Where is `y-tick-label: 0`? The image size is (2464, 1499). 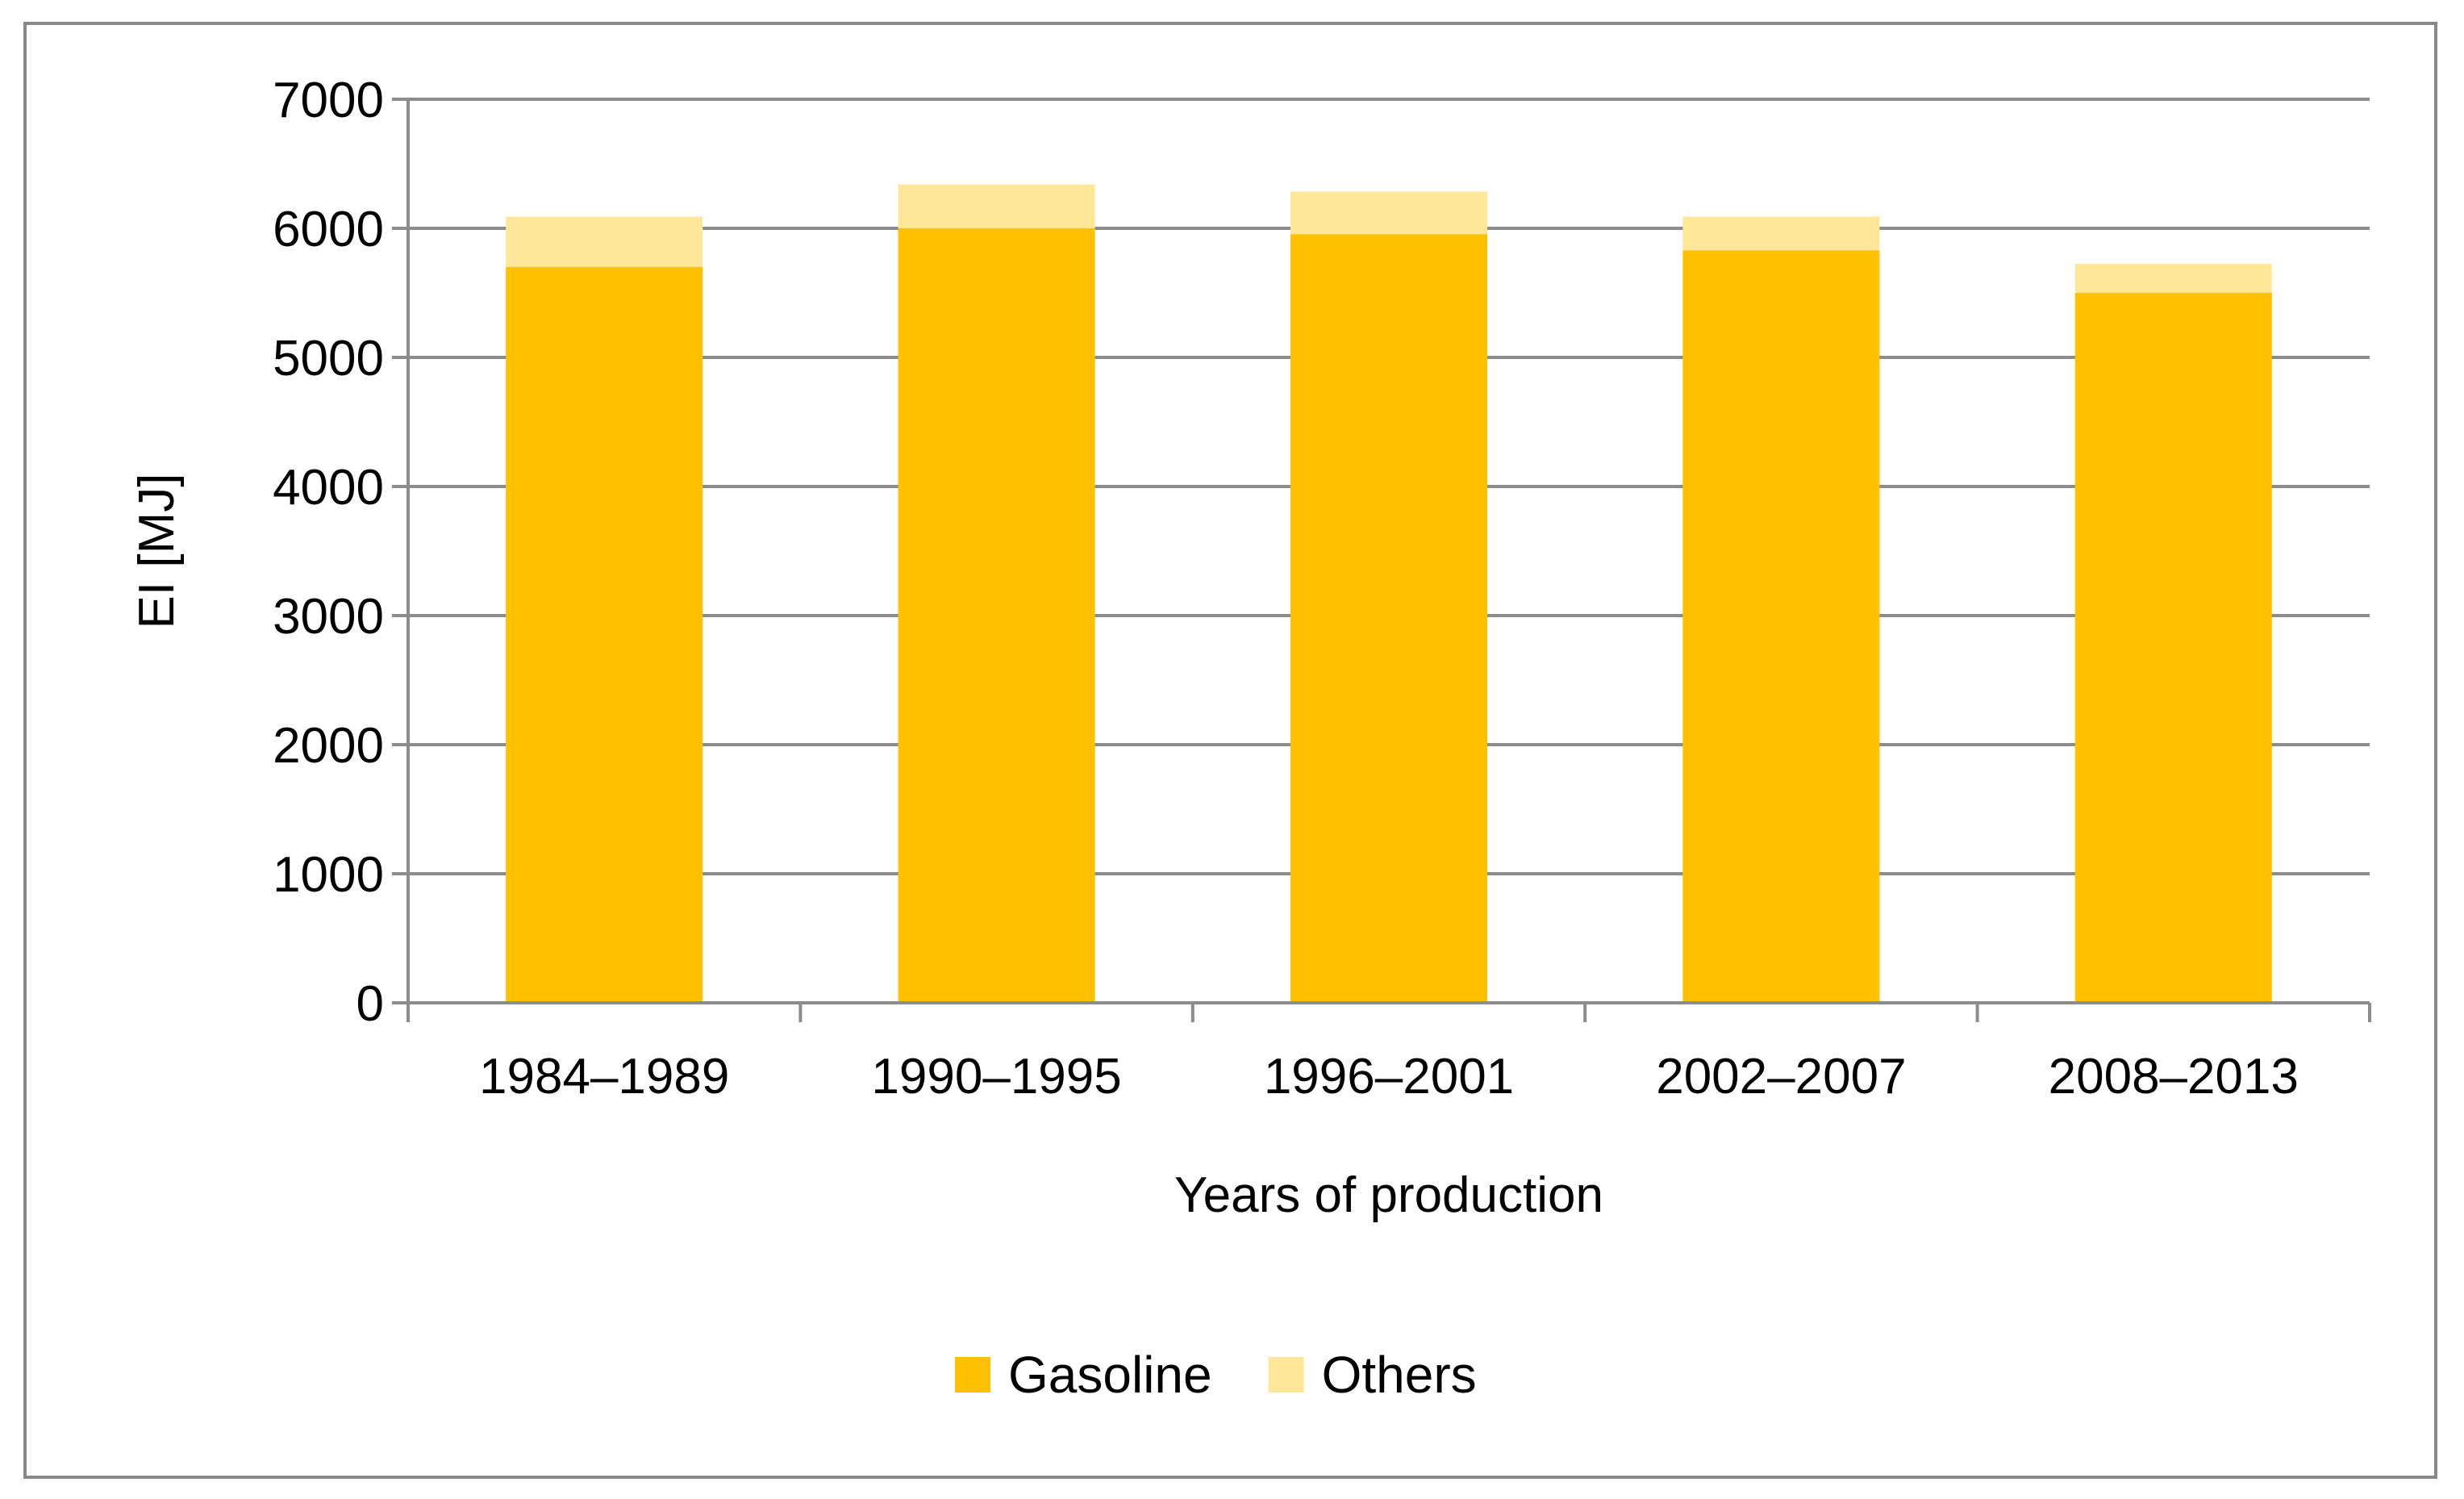
y-tick-label: 0 is located at coordinates (370, 1004).